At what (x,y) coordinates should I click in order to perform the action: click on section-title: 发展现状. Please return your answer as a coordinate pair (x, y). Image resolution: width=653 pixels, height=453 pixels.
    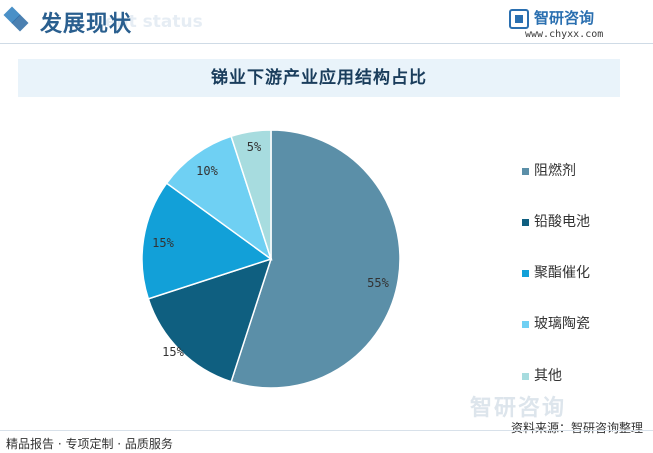
    Looking at the image, I should click on (86, 24).